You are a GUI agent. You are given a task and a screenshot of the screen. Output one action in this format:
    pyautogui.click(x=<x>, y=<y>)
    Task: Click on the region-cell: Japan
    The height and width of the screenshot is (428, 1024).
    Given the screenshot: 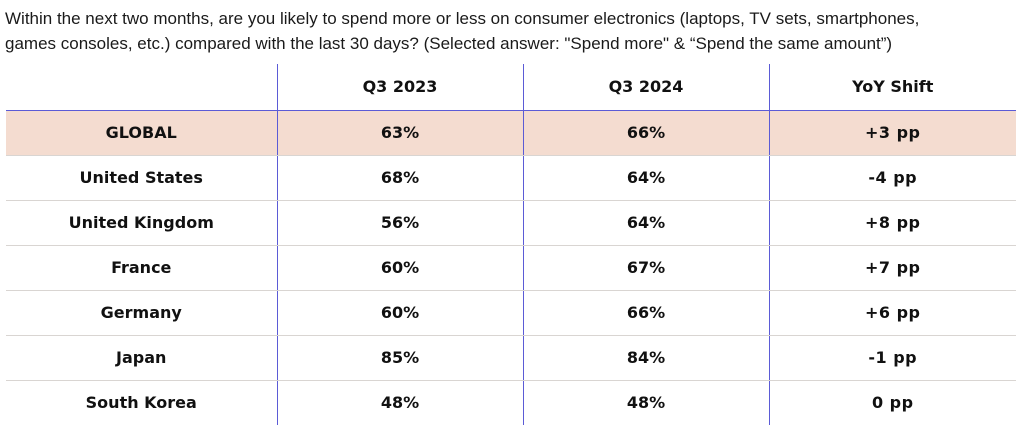 What is the action you would take?
    pyautogui.click(x=141, y=358)
    